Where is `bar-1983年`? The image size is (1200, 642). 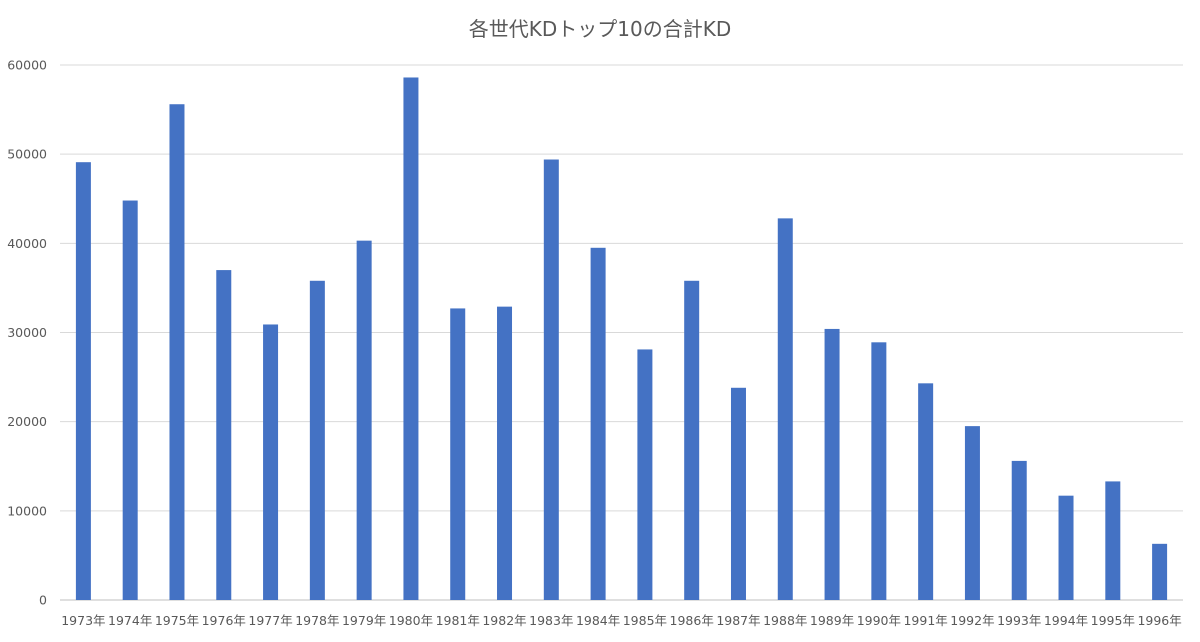 bar-1983年 is located at coordinates (551, 379).